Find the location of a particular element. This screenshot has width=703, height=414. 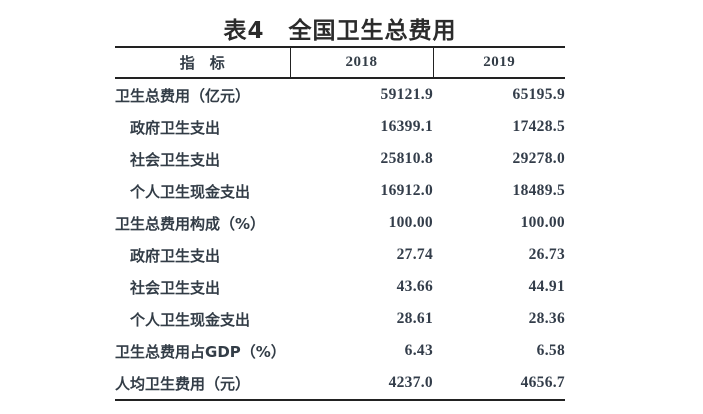

value-2019: 17428.5 is located at coordinates (538, 126).